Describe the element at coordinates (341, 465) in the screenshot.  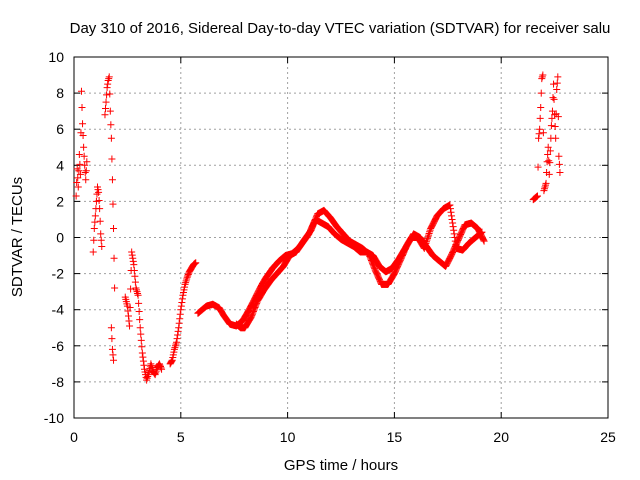
I see `x-axis-label: GPS time / hours` at that location.